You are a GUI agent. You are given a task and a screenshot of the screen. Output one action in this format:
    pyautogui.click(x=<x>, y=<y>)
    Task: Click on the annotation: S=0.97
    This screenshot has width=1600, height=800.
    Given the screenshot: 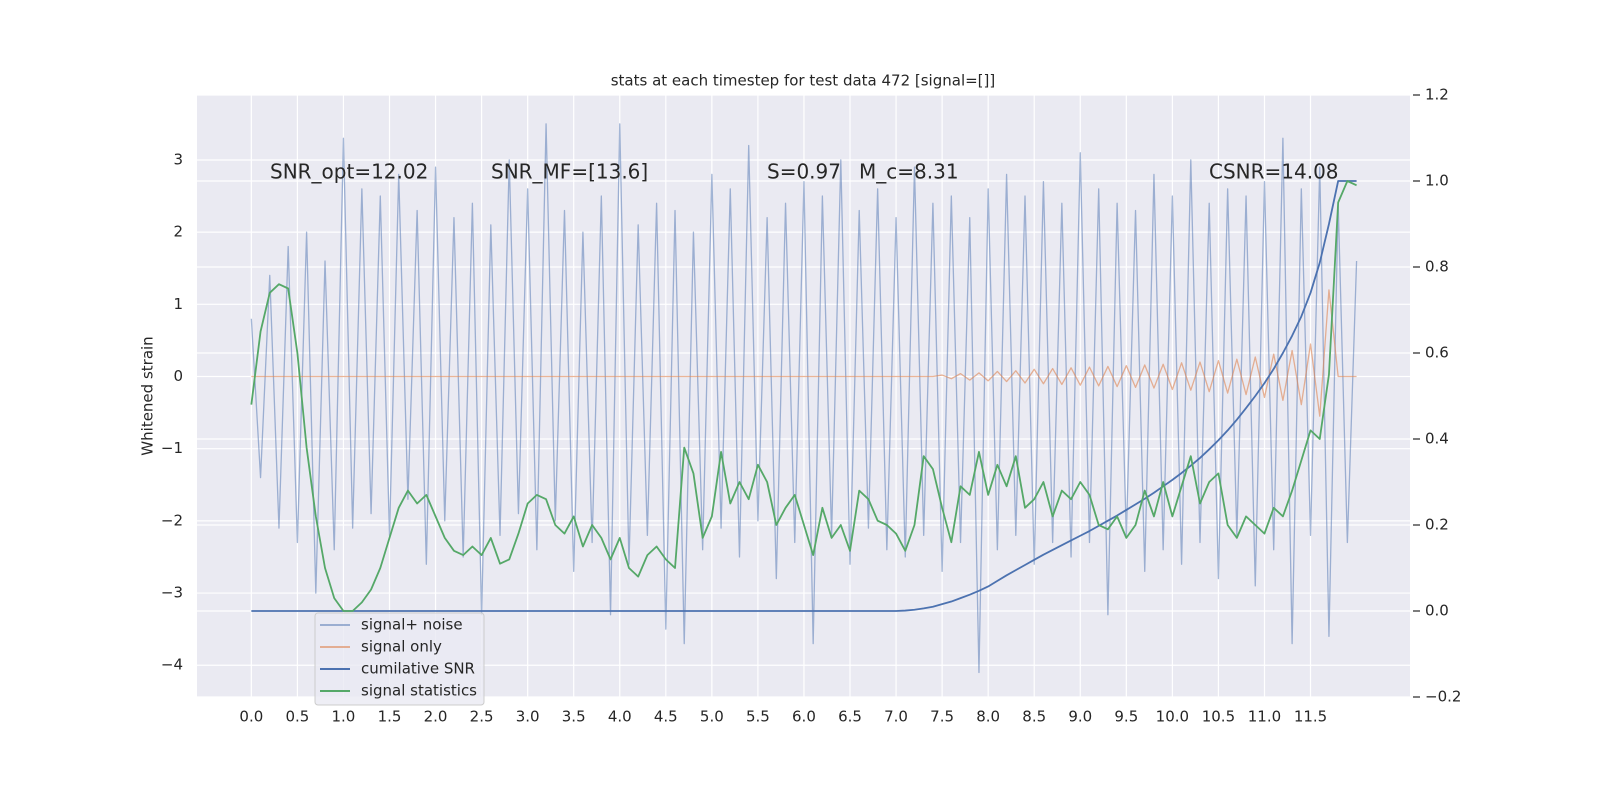 What is the action you would take?
    pyautogui.click(x=804, y=172)
    